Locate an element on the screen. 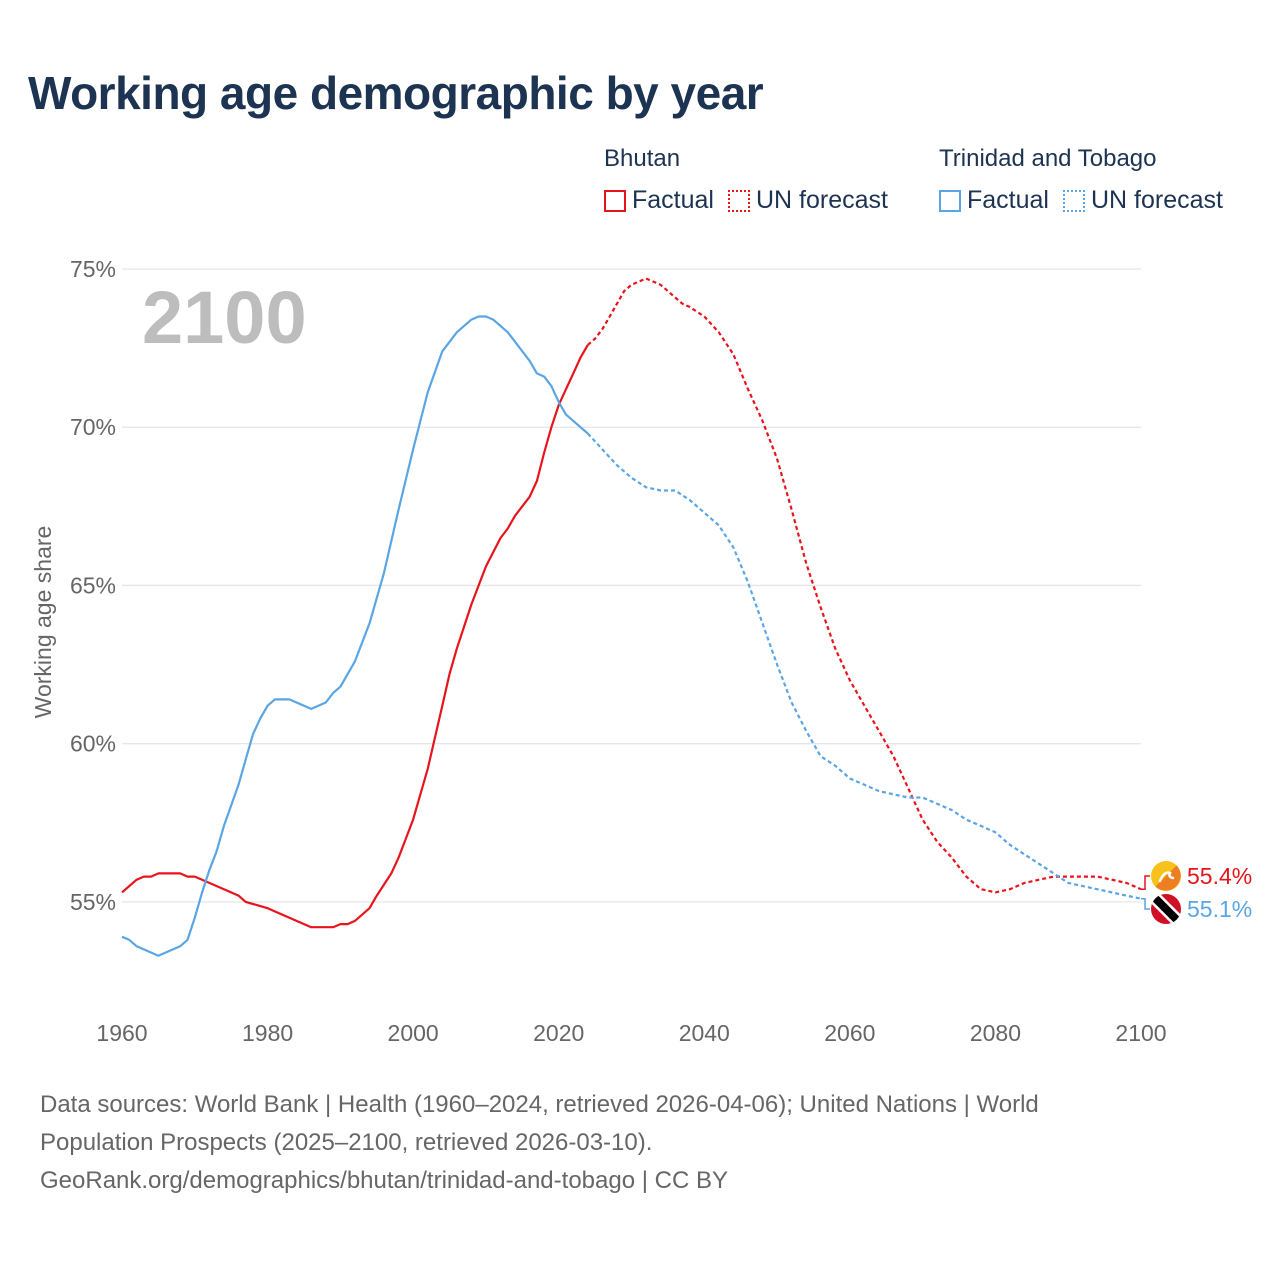 The width and height of the screenshot is (1280, 1280). y-tick-label: 55% is located at coordinates (93, 902).